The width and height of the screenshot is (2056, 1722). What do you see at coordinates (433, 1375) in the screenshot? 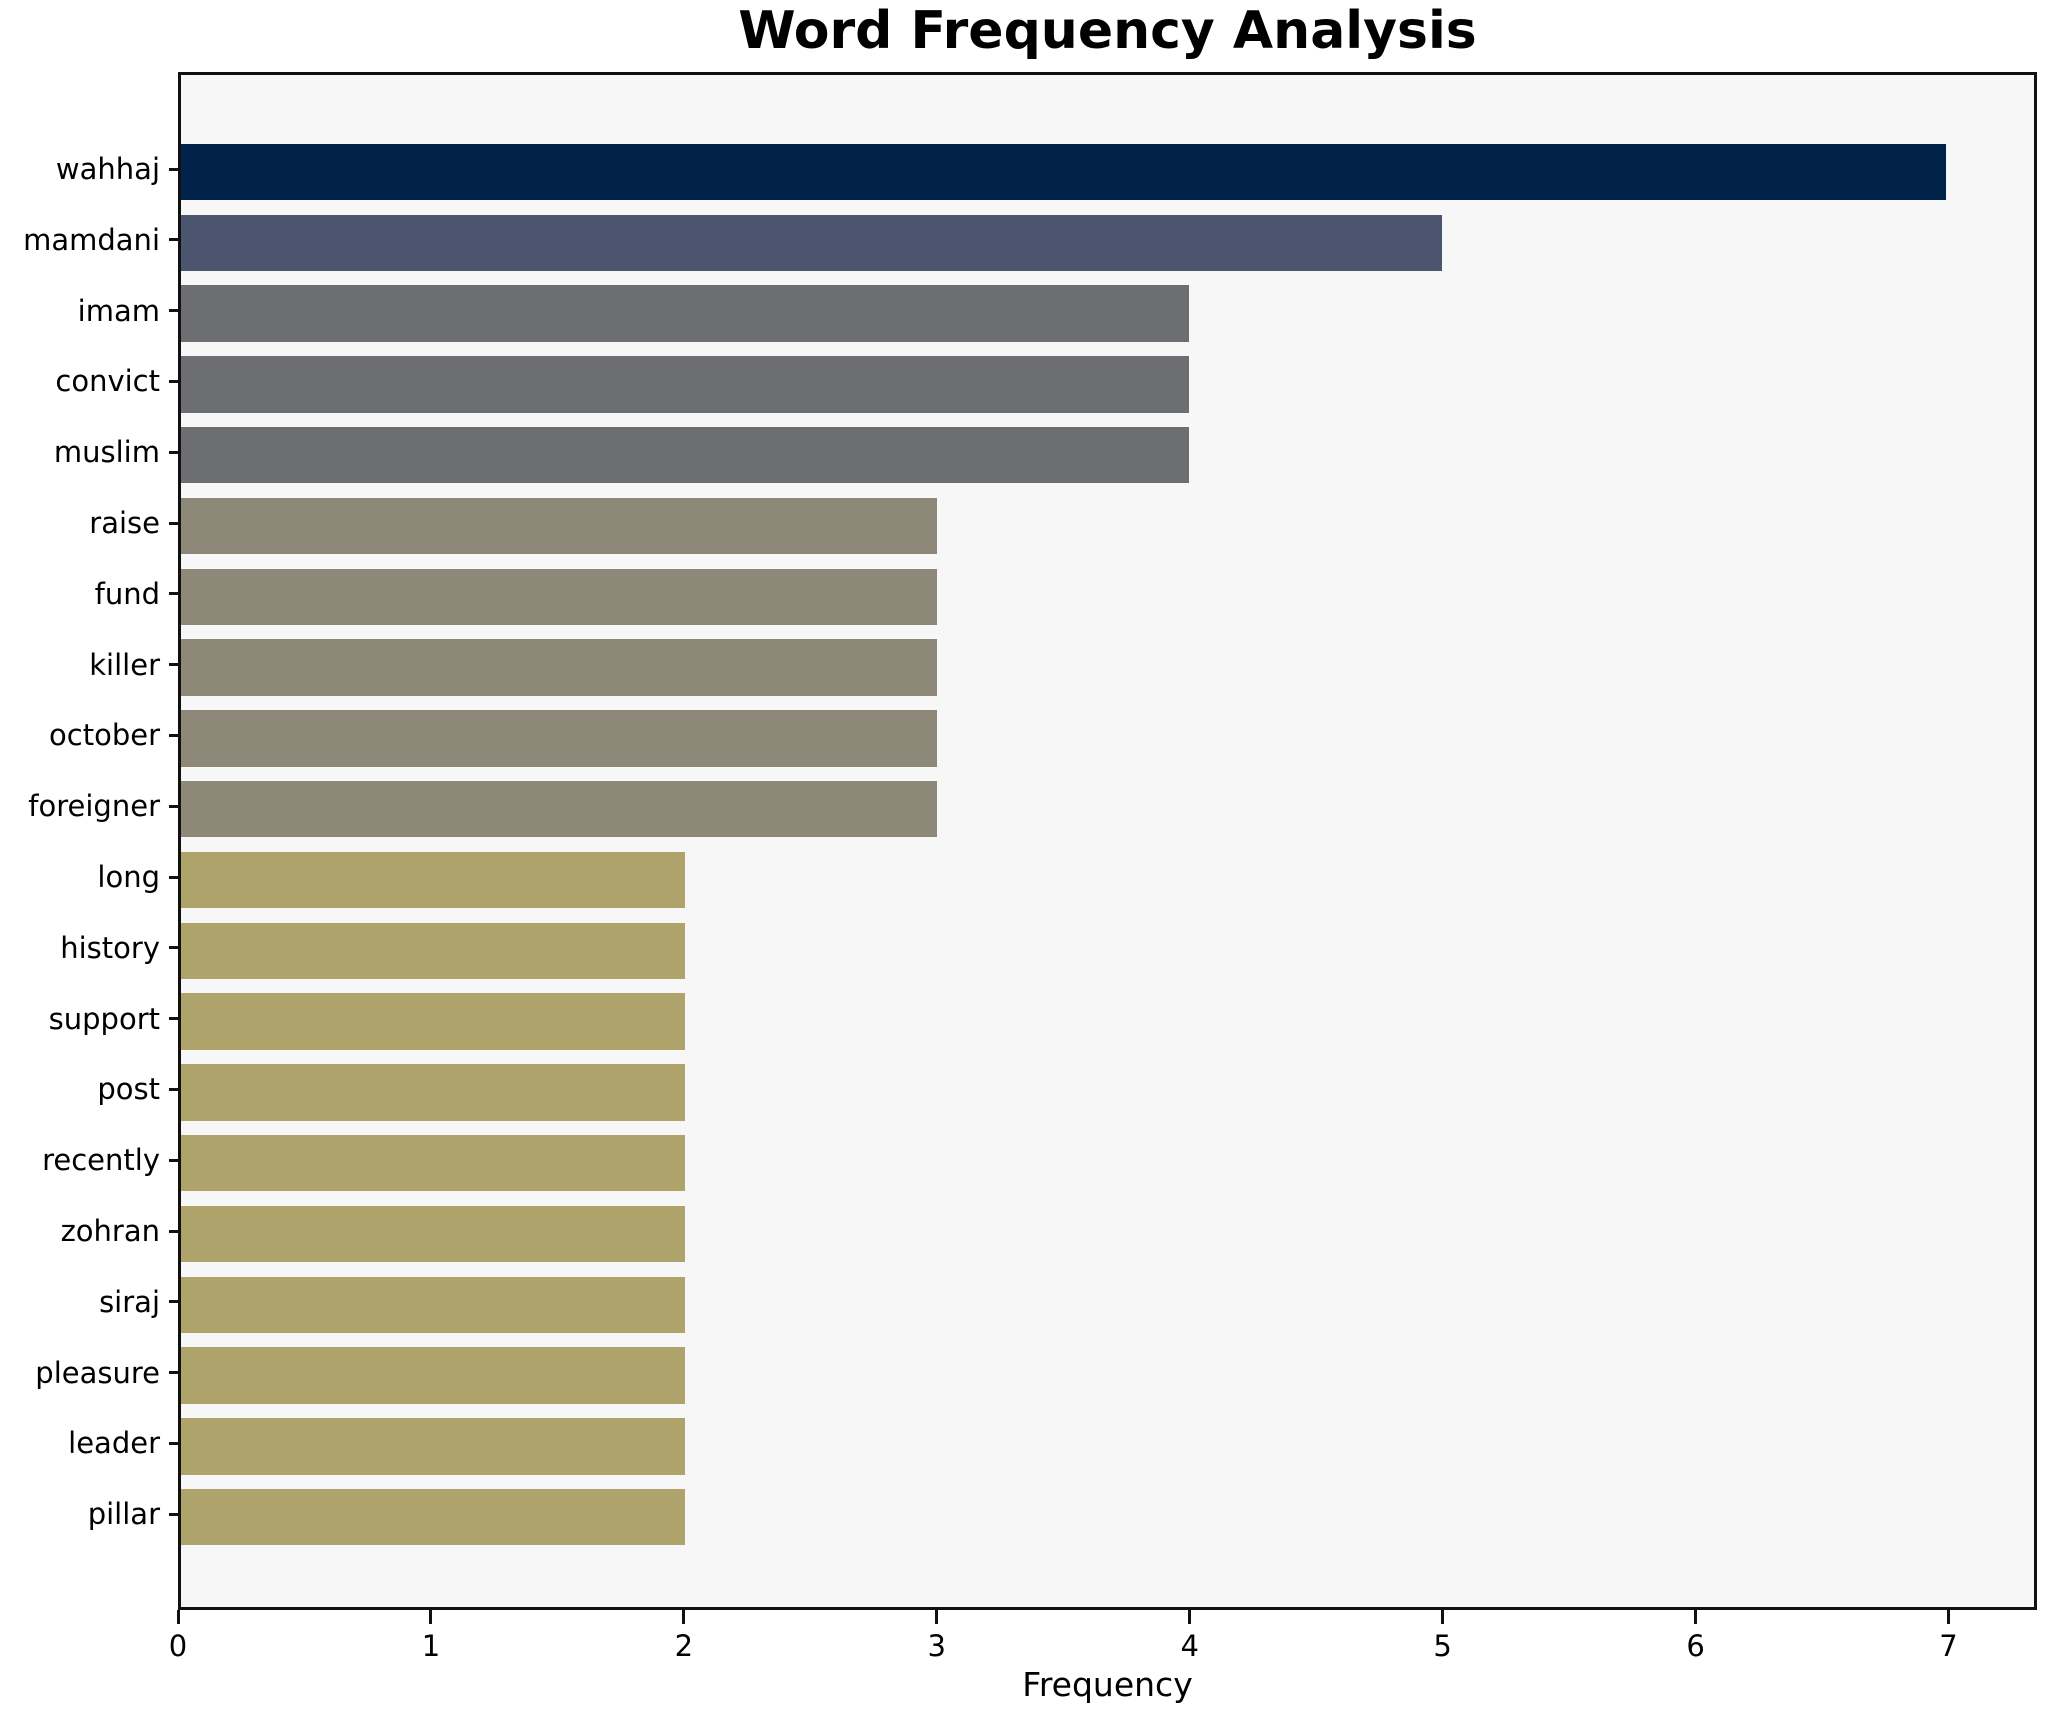
I see `bar-pleasure` at bounding box center [433, 1375].